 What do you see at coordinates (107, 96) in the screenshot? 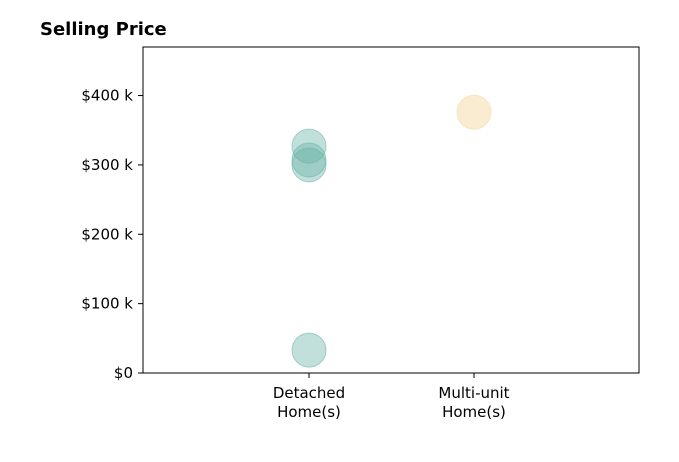
I see `y-tick-label: $400 k` at bounding box center [107, 96].